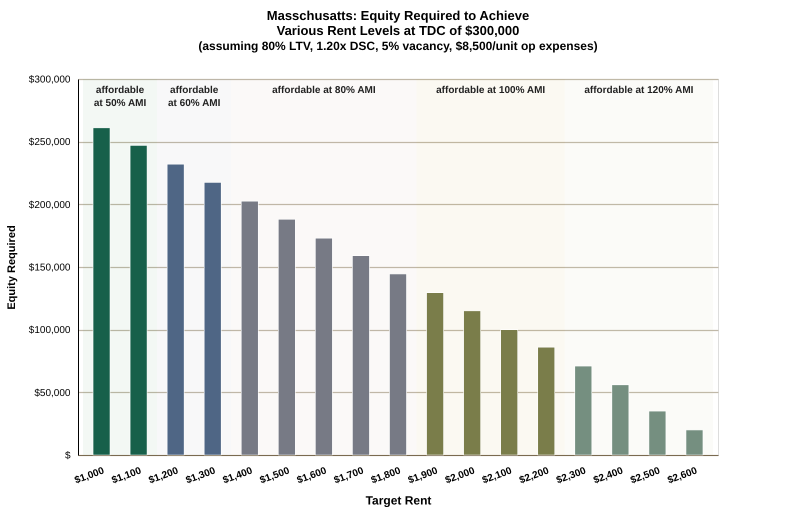 Image resolution: width=786 pixels, height=529 pixels. I want to click on y-tick-label: $150,000, so click(49, 268).